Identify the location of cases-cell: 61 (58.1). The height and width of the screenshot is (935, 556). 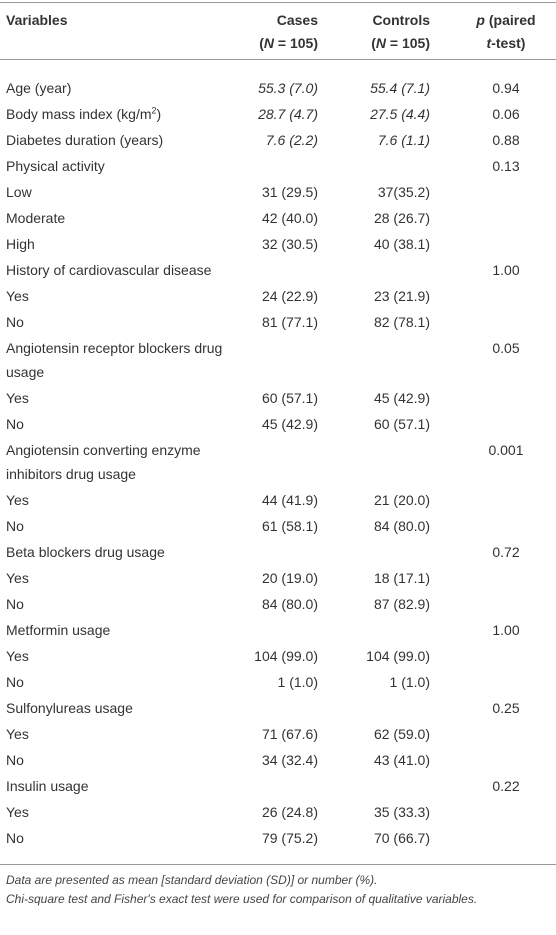
(280, 526).